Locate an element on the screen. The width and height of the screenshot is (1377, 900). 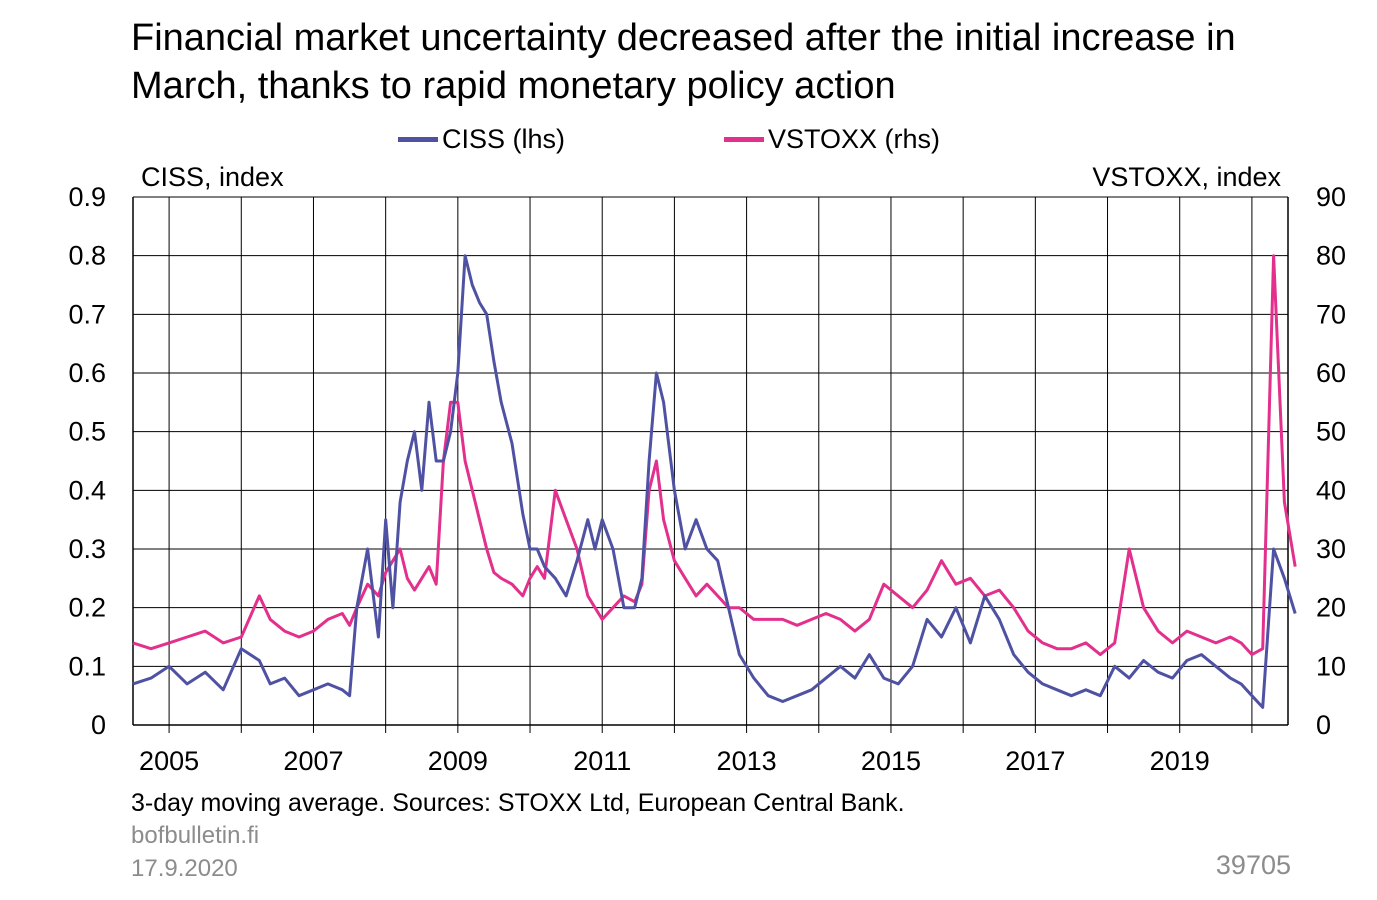
left-tick-label: 0 is located at coordinates (98, 725).